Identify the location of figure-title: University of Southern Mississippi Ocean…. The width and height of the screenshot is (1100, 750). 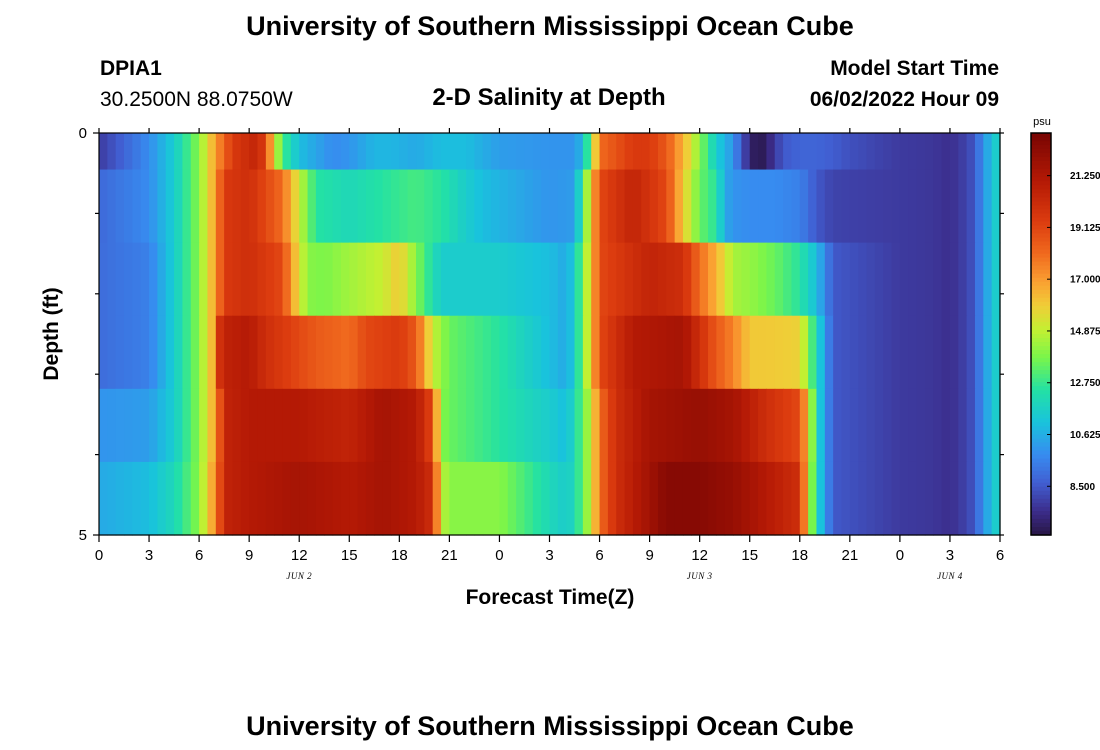
(550, 26).